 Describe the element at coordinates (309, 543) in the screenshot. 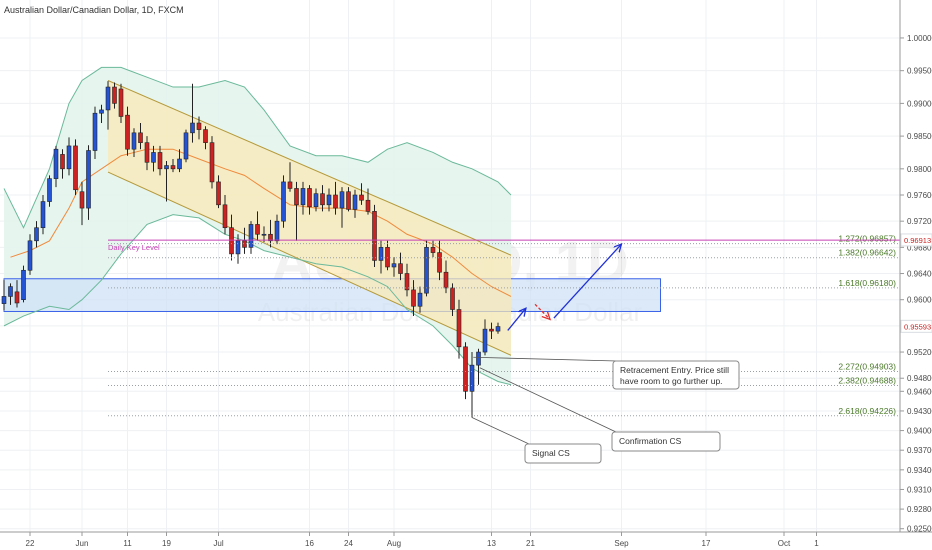

I see `x-tick-label: 16` at that location.